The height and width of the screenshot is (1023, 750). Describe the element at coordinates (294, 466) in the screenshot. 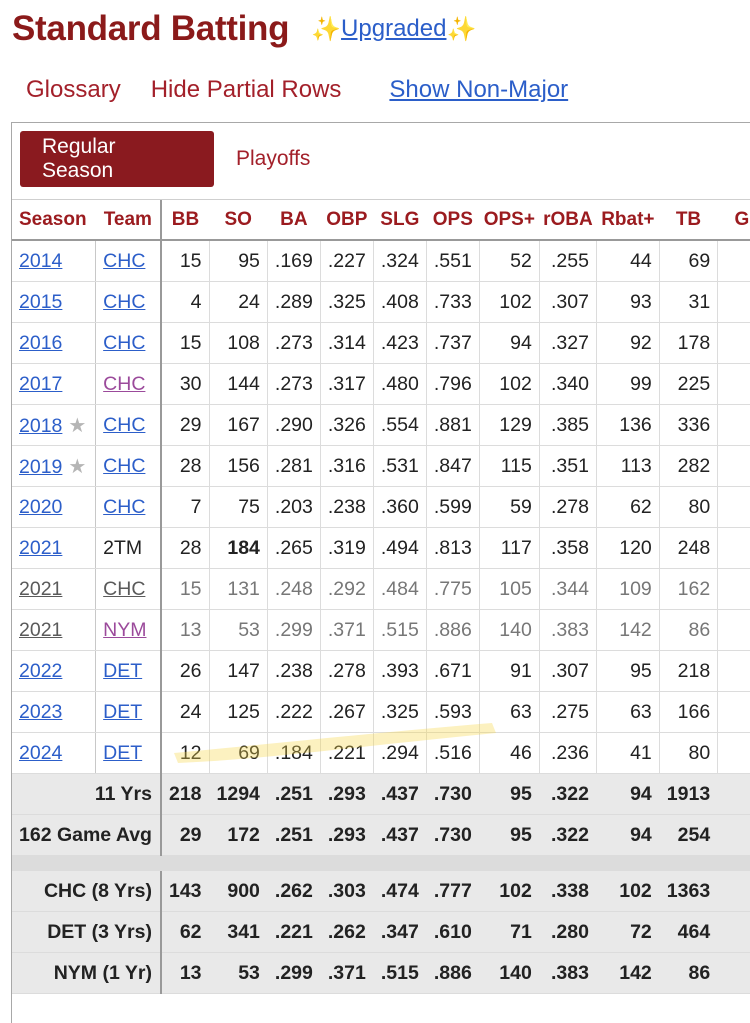

I see `stat-cell: .281` at that location.